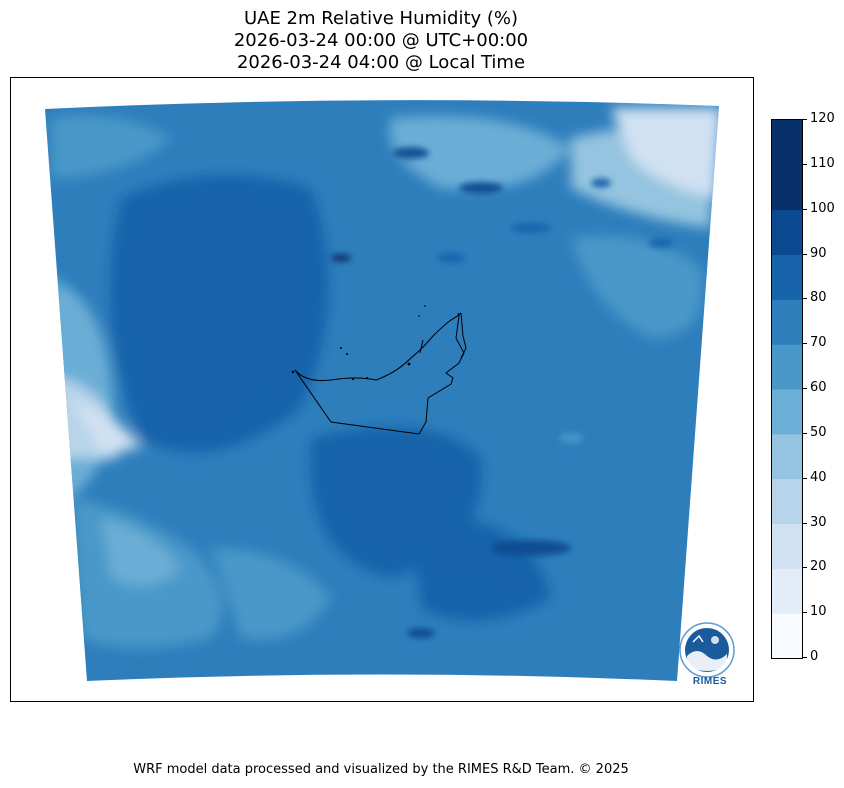 The height and width of the screenshot is (788, 844). I want to click on title-line-2: 2026-03-24 00:00 @ UTC+00:00, so click(381, 40).